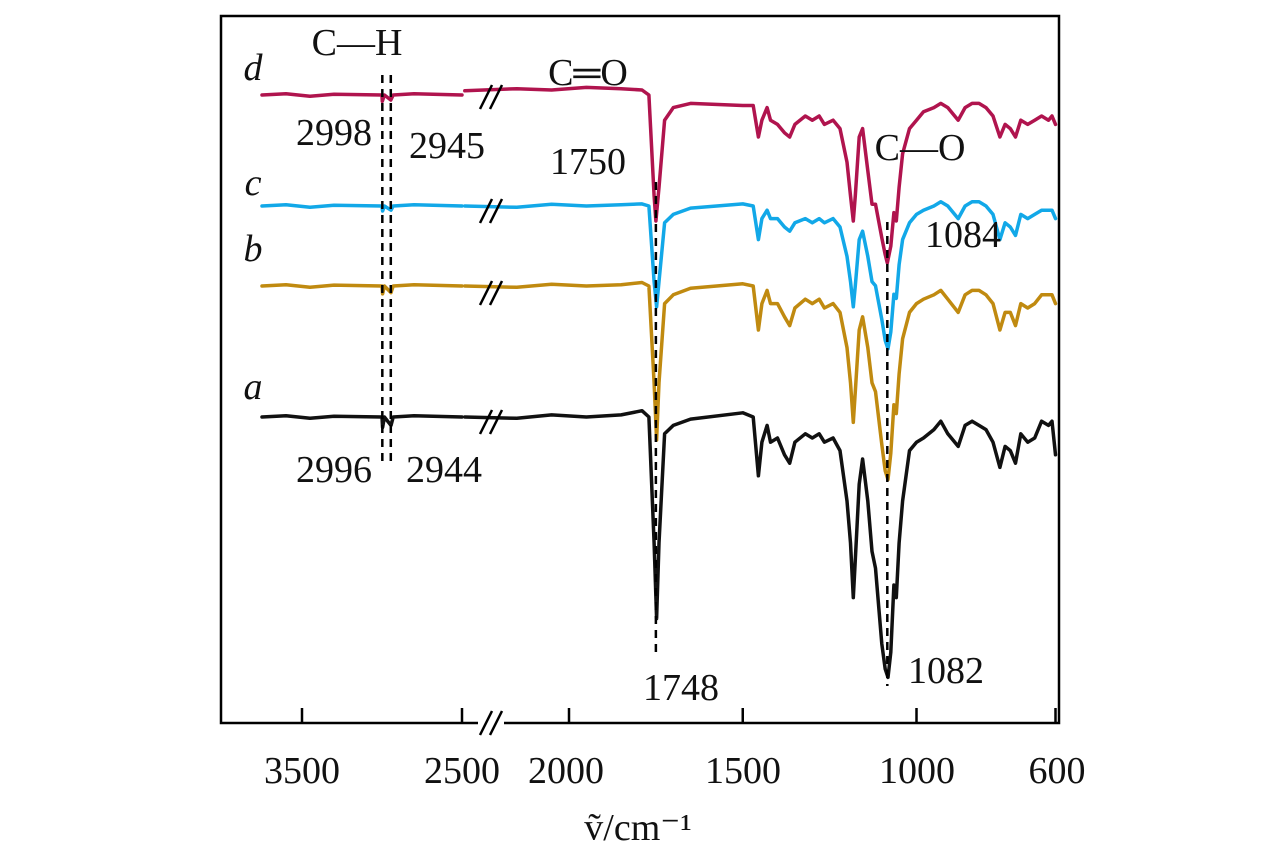 Image resolution: width=1276 pixels, height=866 pixels. What do you see at coordinates (447, 146) in the screenshot?
I see `peak-label-2945: 2945` at bounding box center [447, 146].